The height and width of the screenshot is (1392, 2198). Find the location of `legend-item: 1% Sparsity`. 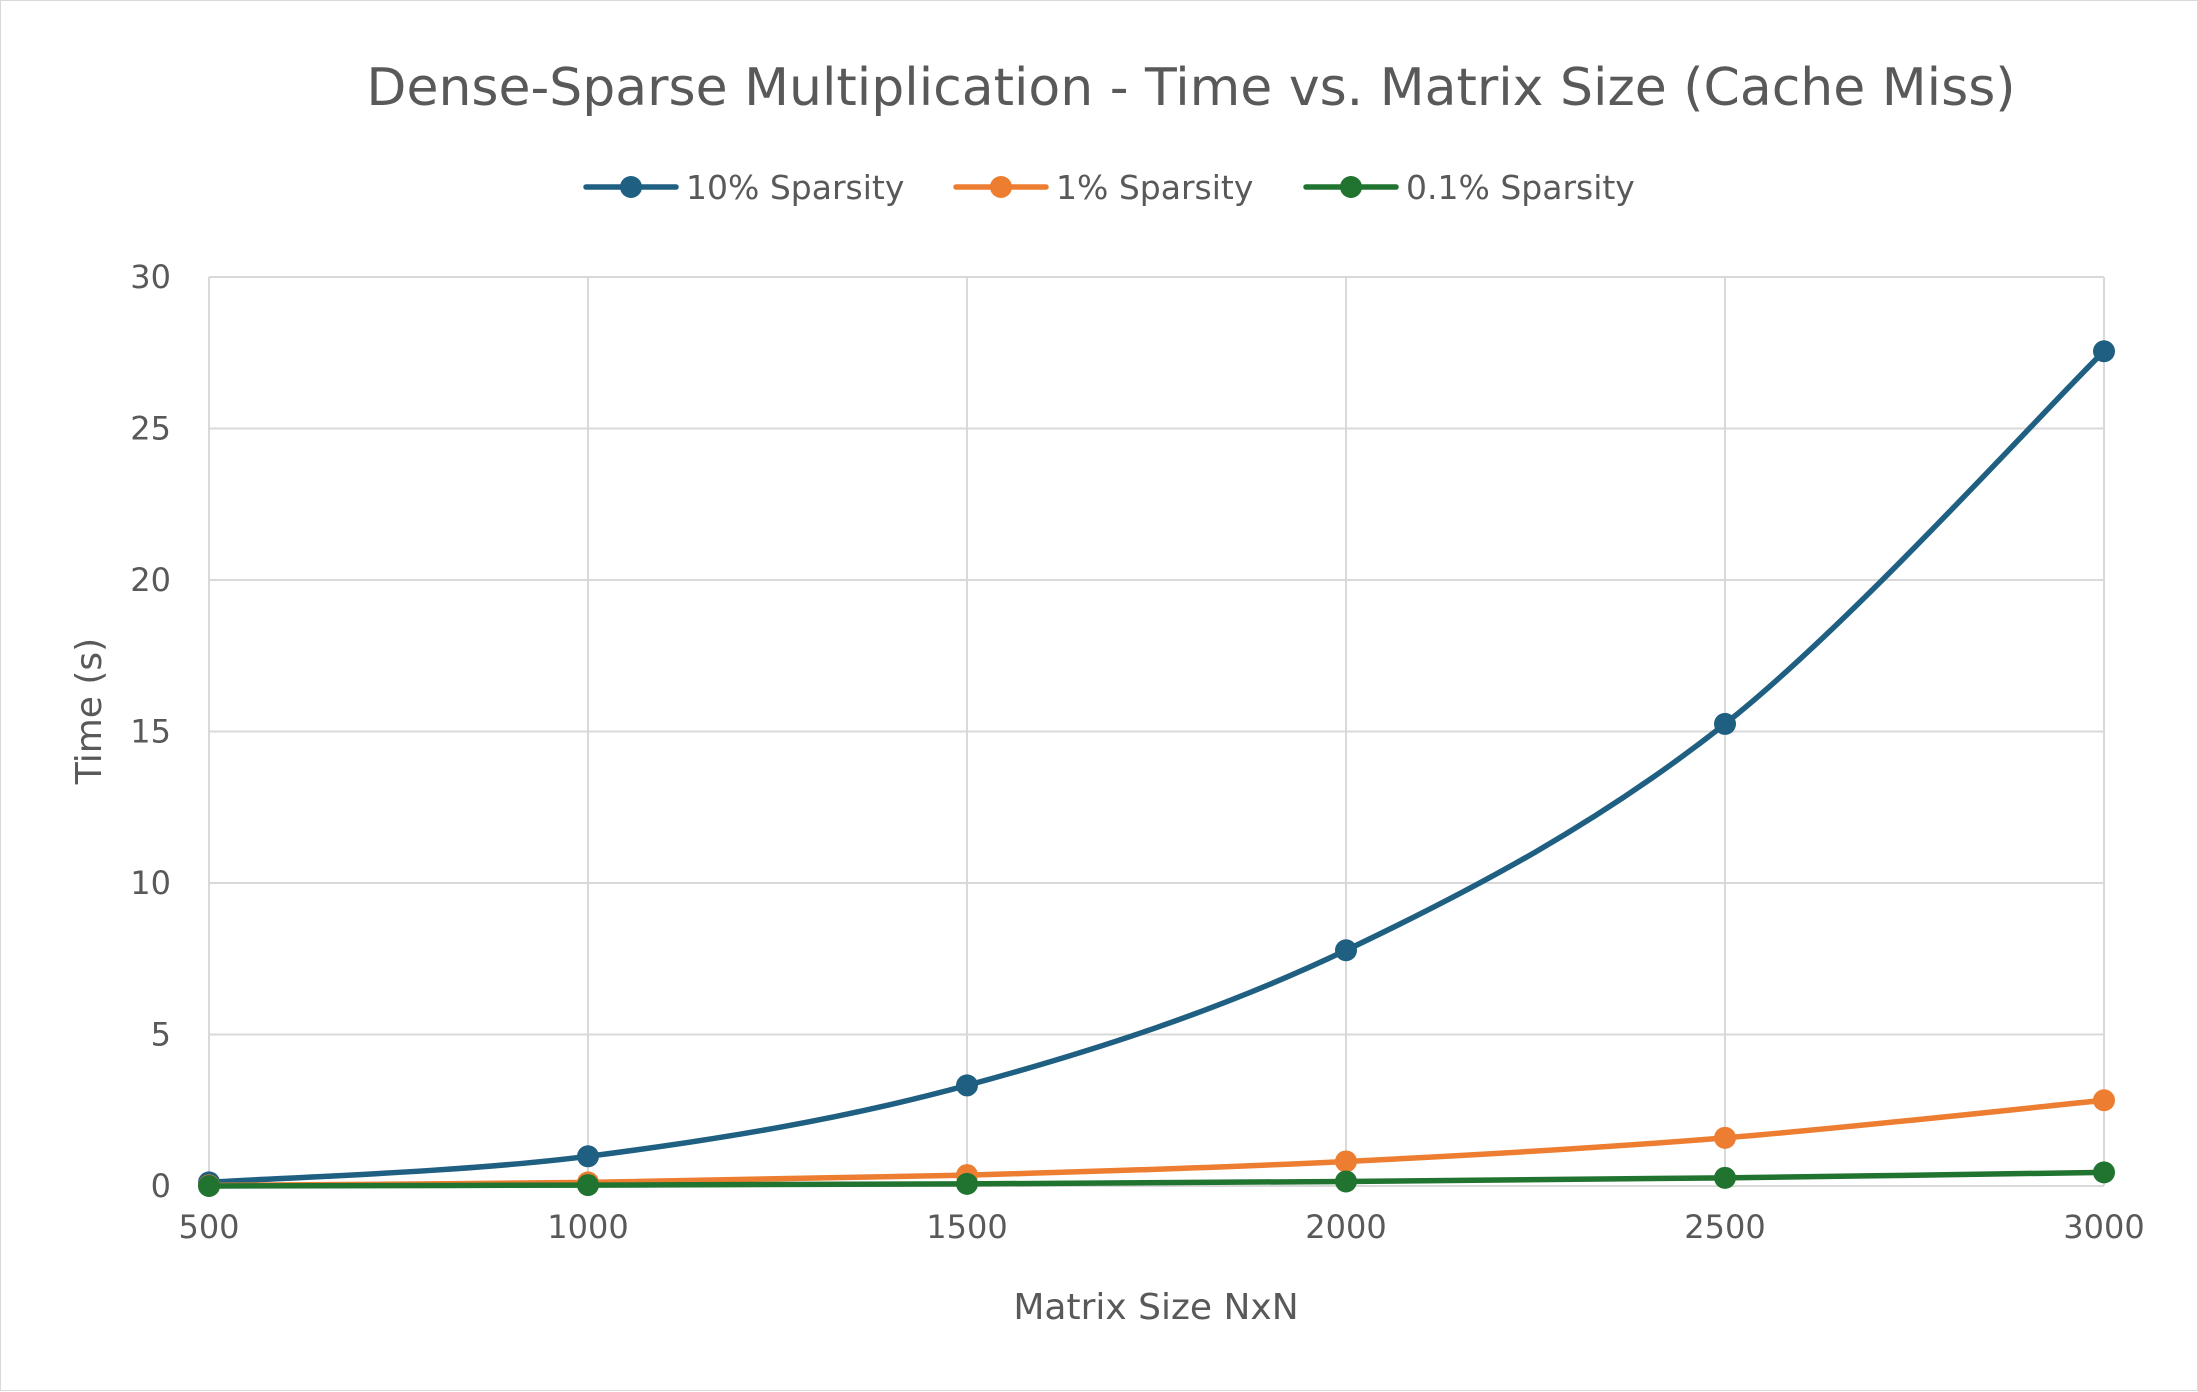

legend-item: 1% Sparsity is located at coordinates (1103, 187).